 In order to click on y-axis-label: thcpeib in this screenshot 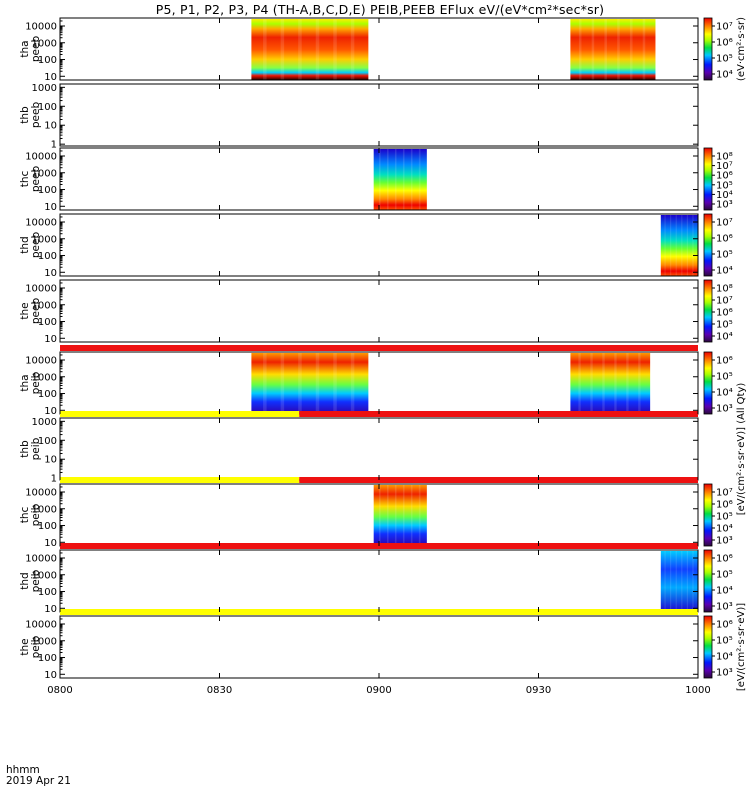, I will do `click(30, 514)`.